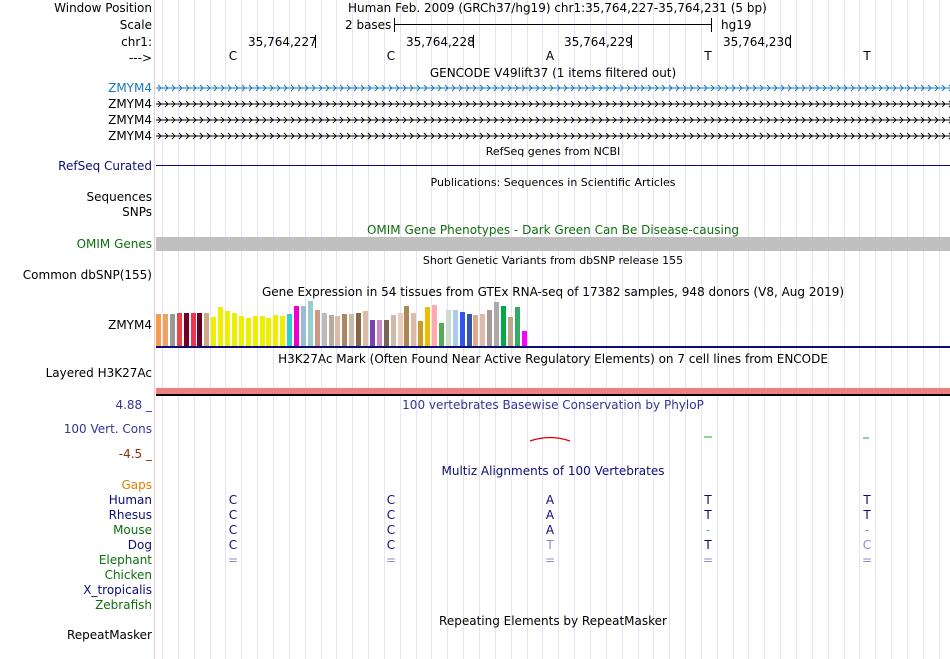 The width and height of the screenshot is (950, 659). I want to click on scale-label: Scale, so click(135, 25).